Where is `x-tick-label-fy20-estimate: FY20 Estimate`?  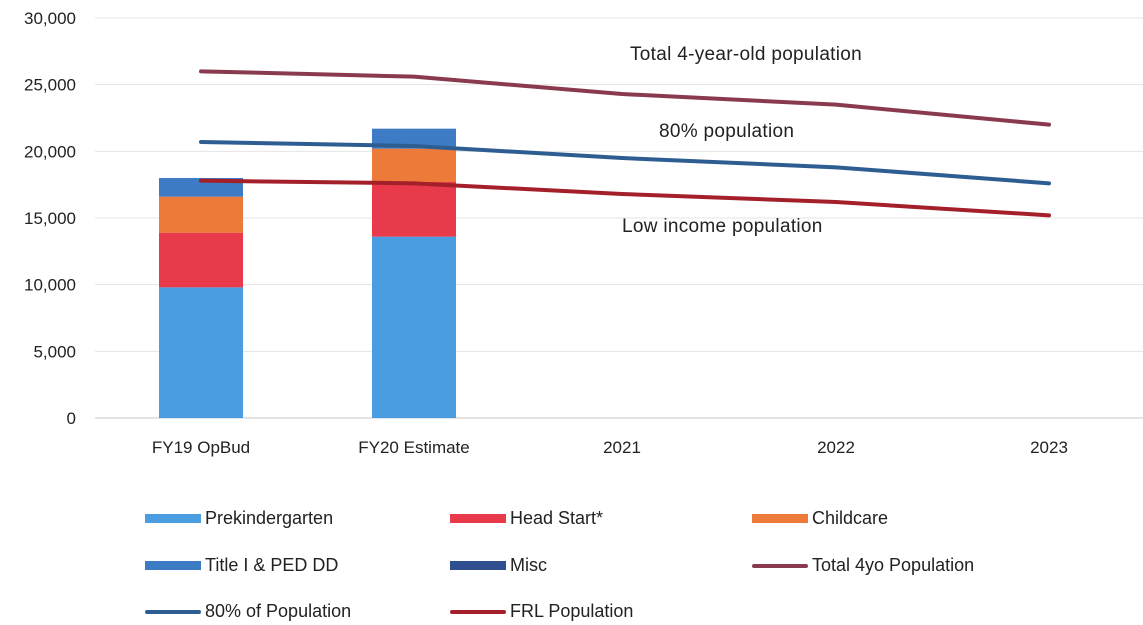
x-tick-label-fy20-estimate: FY20 Estimate is located at coordinates (414, 447).